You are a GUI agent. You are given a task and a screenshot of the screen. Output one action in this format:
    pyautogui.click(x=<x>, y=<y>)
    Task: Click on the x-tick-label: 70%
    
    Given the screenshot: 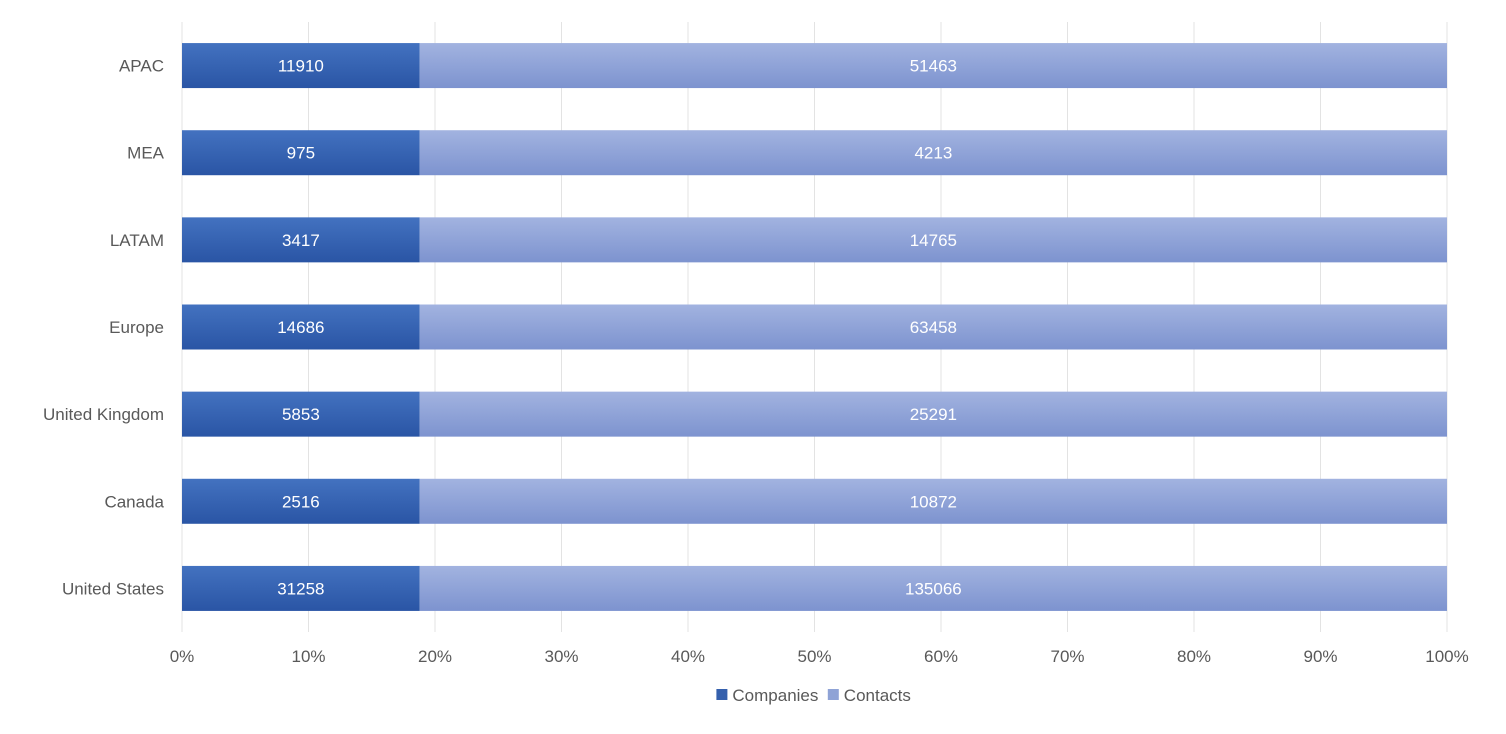 What is the action you would take?
    pyautogui.click(x=1067, y=656)
    